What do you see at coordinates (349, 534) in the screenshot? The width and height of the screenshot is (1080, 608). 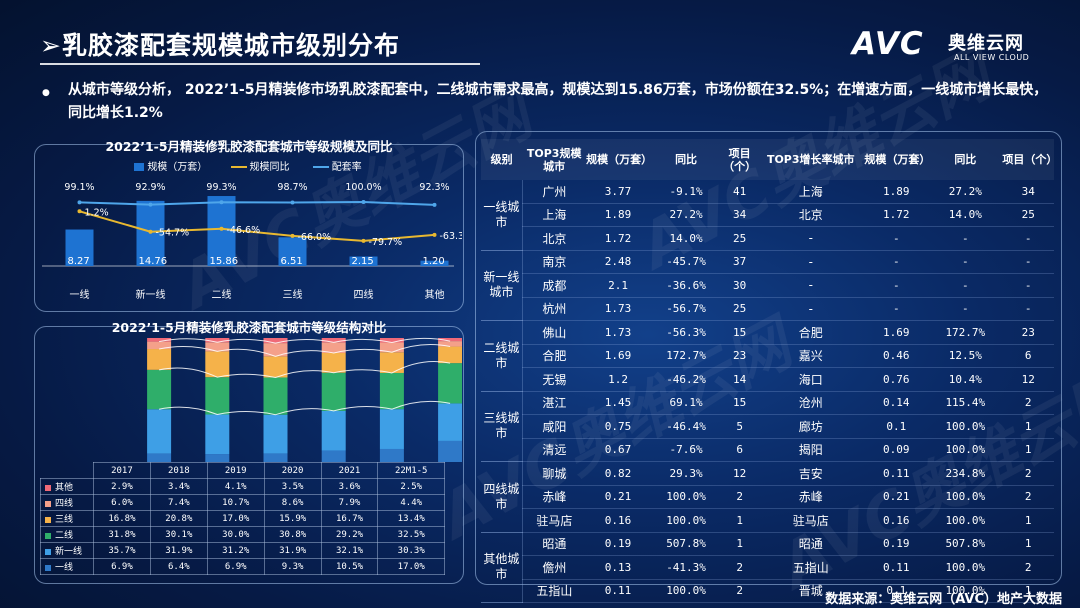 I see `table-cell: 29.2%` at bounding box center [349, 534].